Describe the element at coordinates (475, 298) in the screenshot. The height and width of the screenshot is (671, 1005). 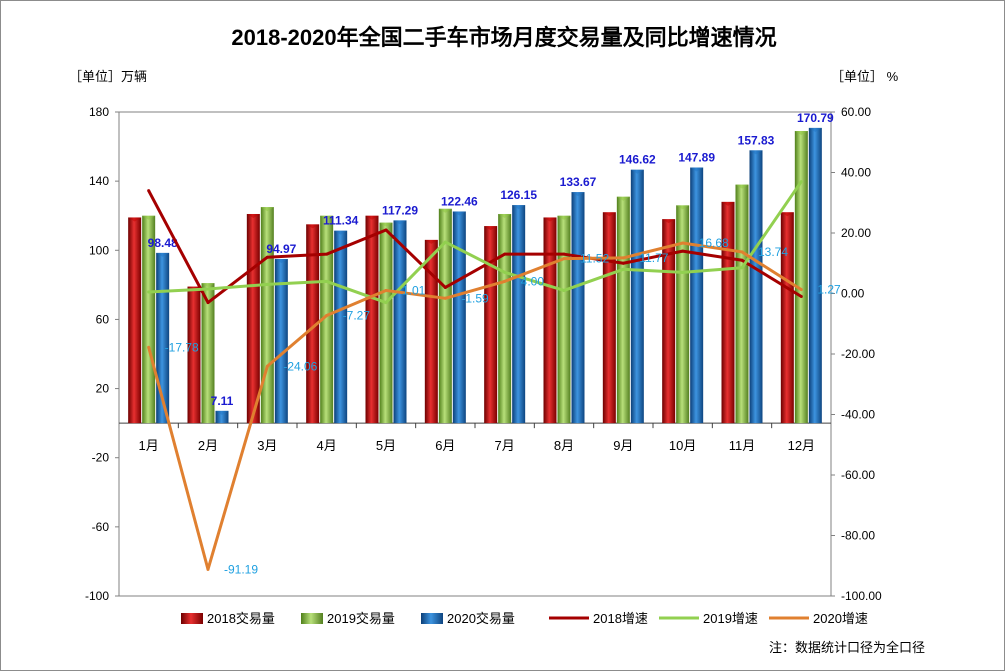
I see `line-value-label: -1.59` at that location.